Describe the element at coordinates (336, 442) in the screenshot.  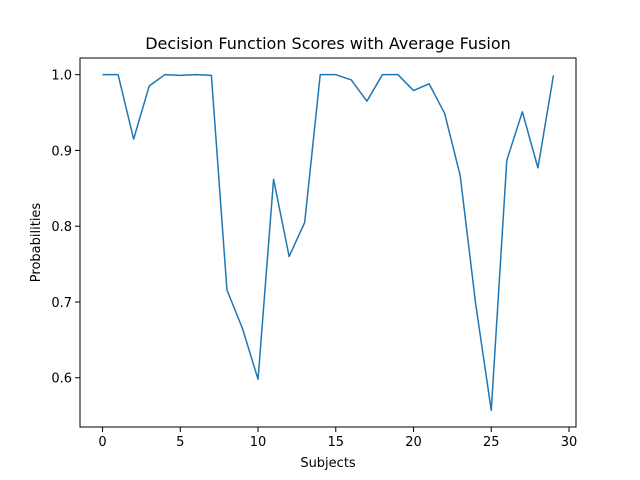
I see `x-tick-label: 15` at that location.